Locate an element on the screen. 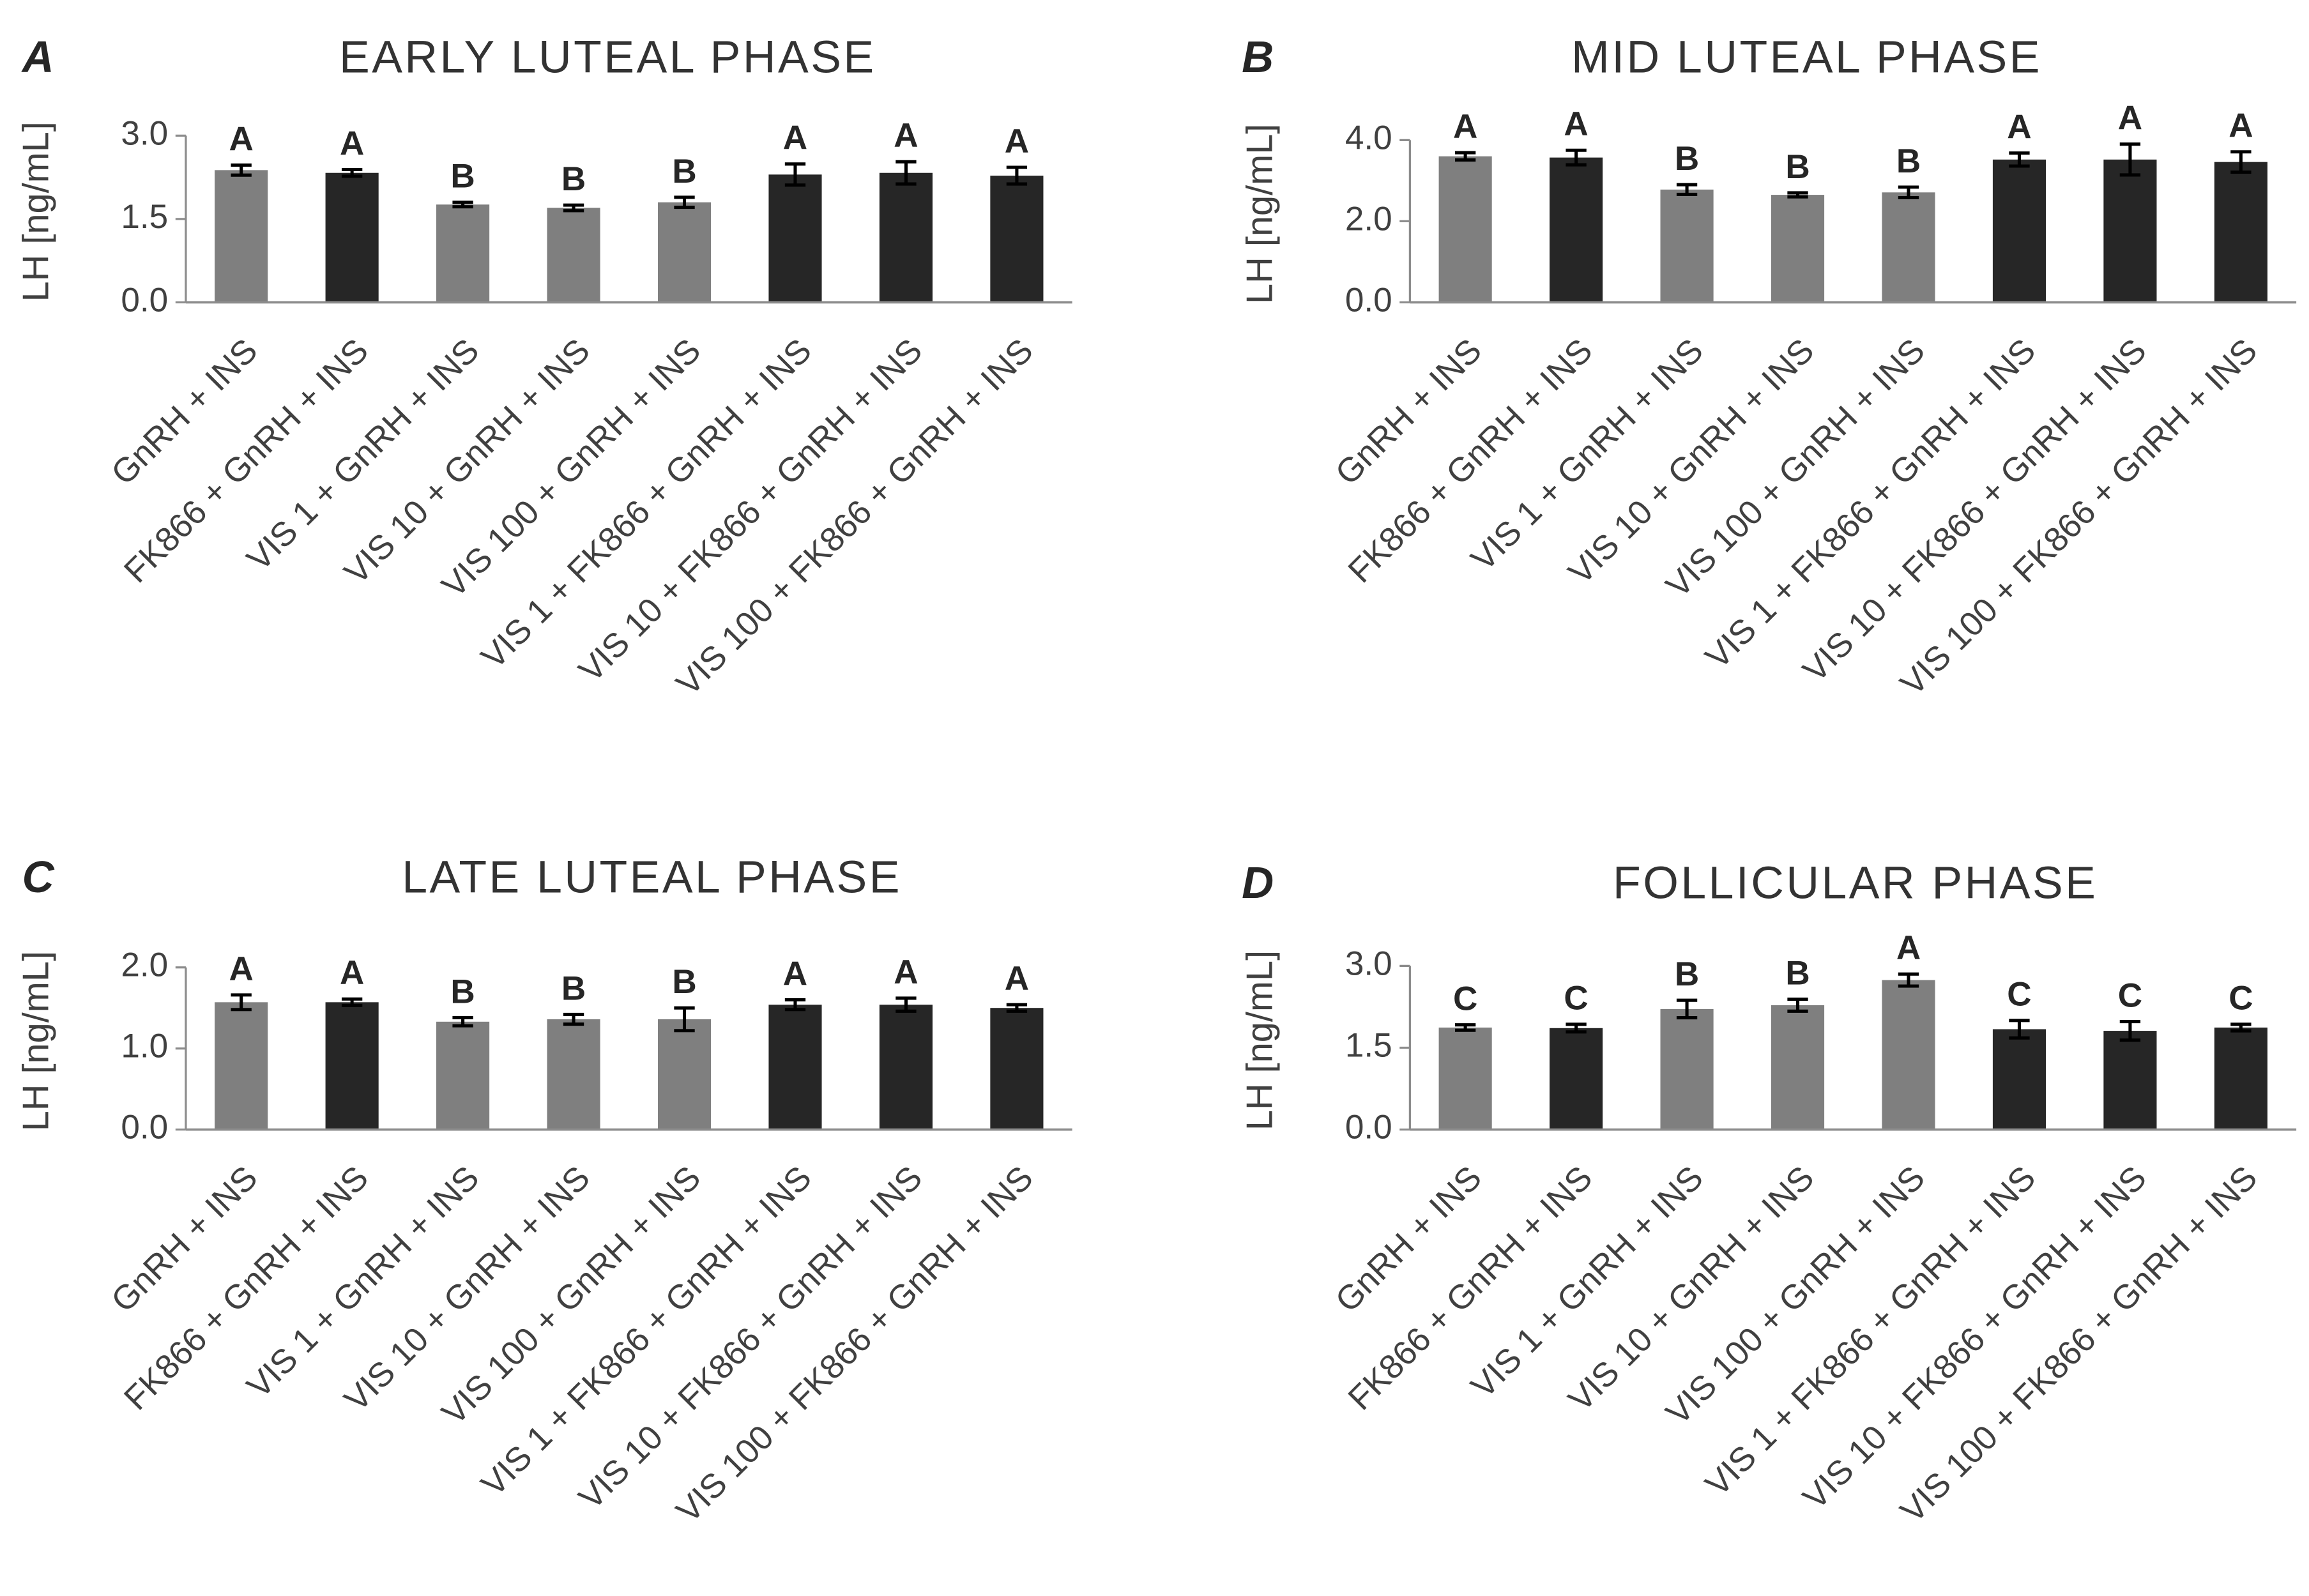  chart-title: MID LUTEAL PHASE is located at coordinates (1806, 57).